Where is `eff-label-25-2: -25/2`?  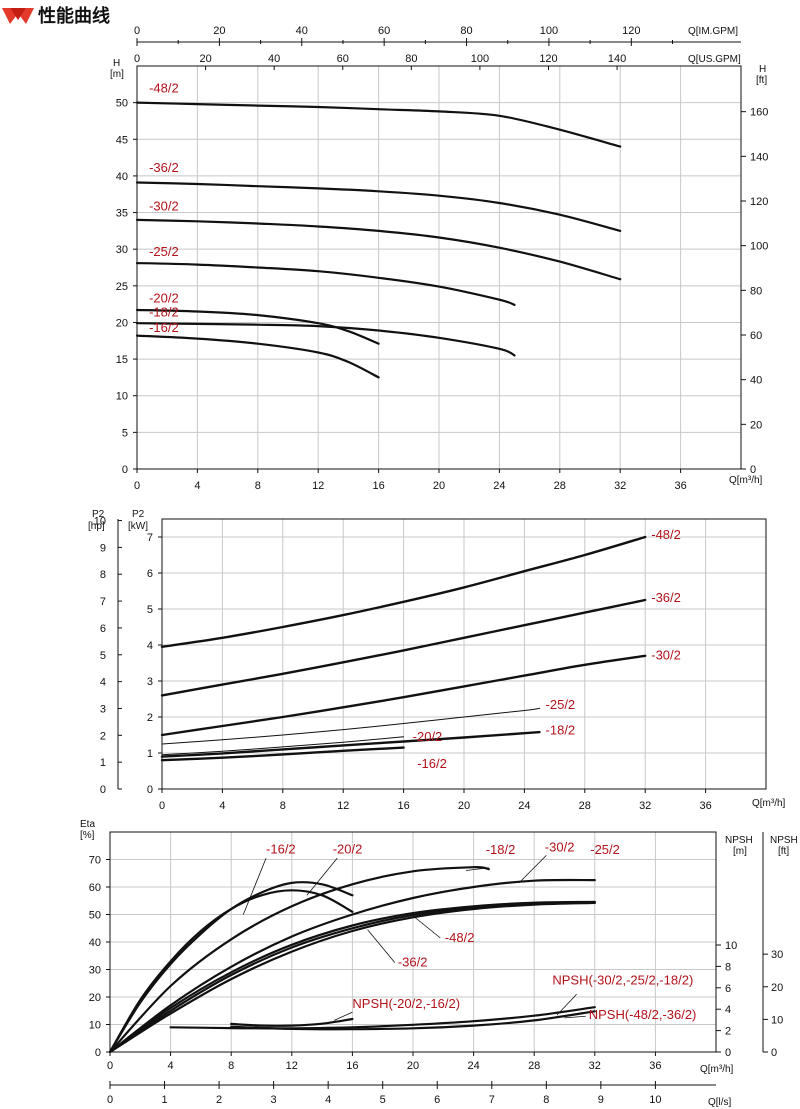 eff-label-25-2: -25/2 is located at coordinates (605, 849).